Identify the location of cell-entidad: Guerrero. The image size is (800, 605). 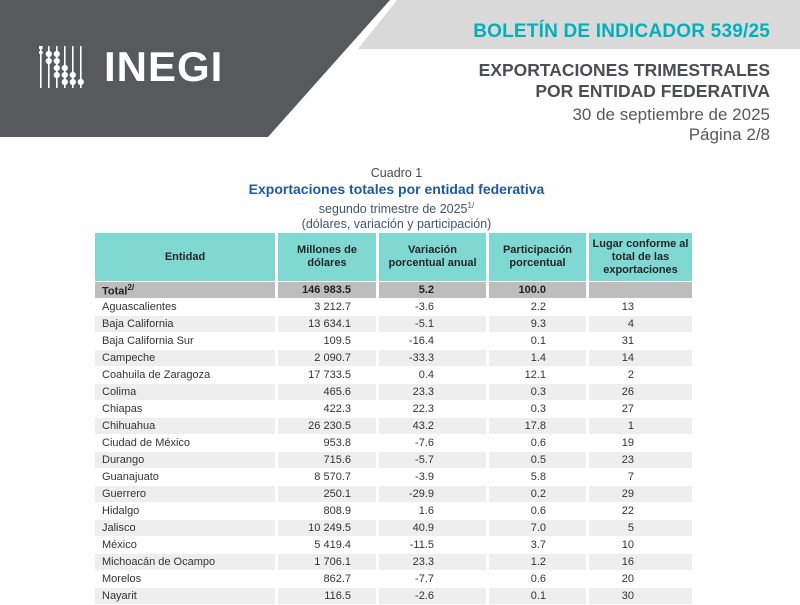
(185, 494).